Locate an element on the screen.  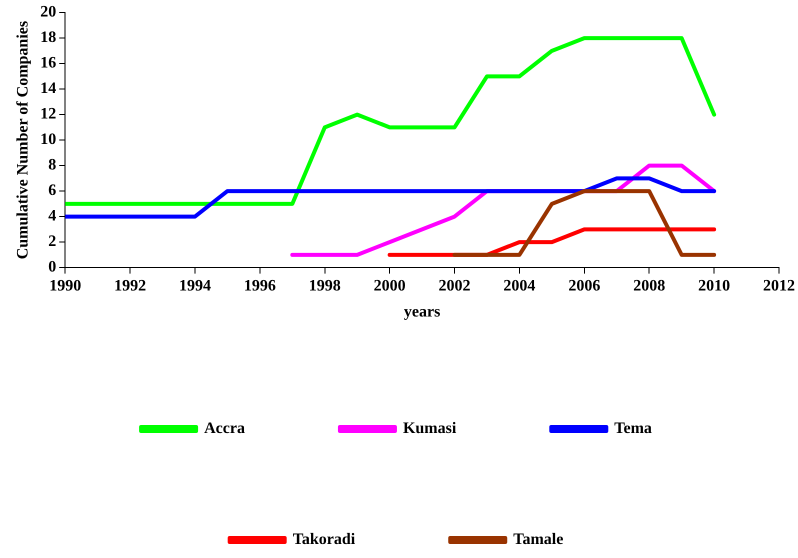
y-tick-label: 14 is located at coordinates (48, 89).